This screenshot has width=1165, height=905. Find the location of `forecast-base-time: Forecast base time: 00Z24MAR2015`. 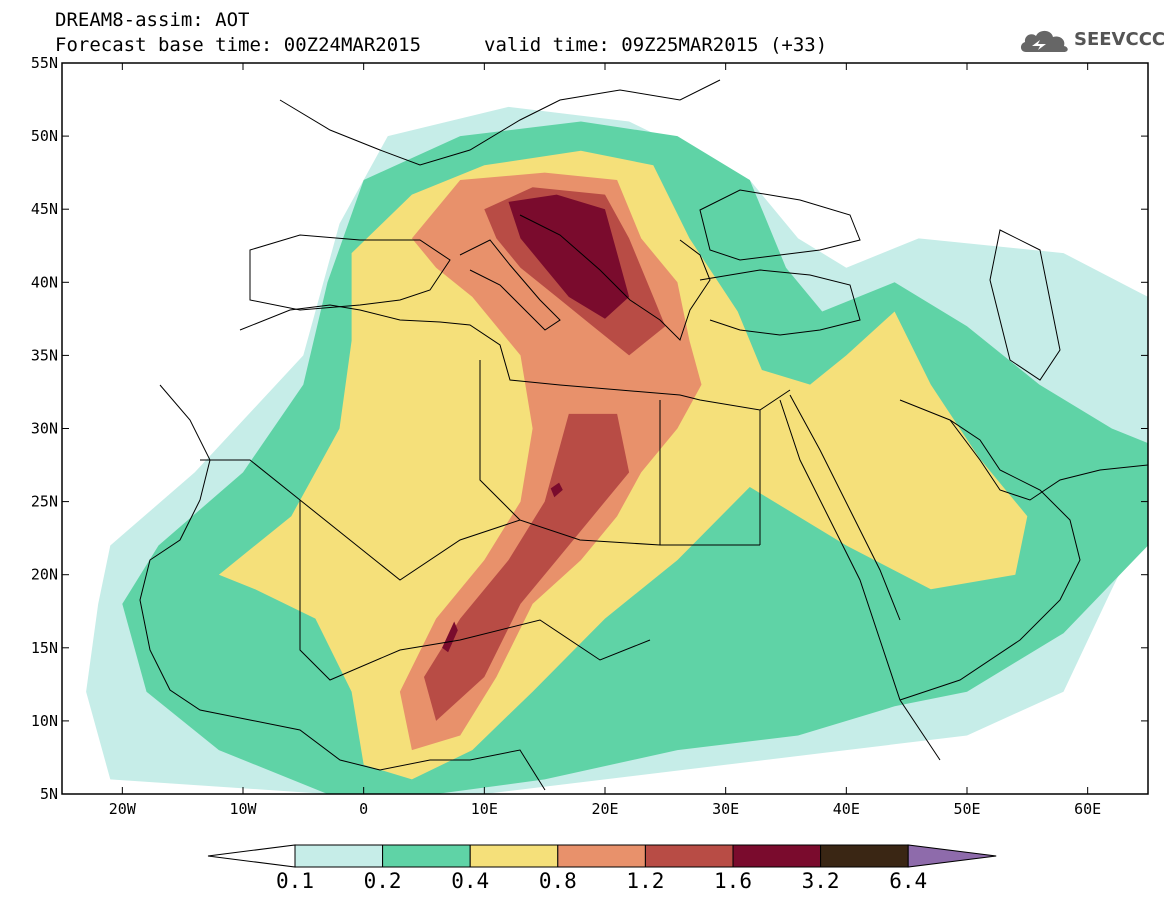

forecast-base-time: Forecast base time: 00Z24MAR2015 is located at coordinates (238, 45).